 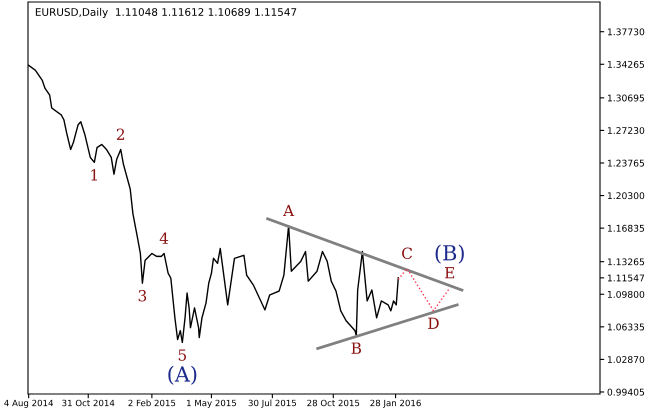 I want to click on y-tick-label: 1.02870, so click(x=626, y=360).